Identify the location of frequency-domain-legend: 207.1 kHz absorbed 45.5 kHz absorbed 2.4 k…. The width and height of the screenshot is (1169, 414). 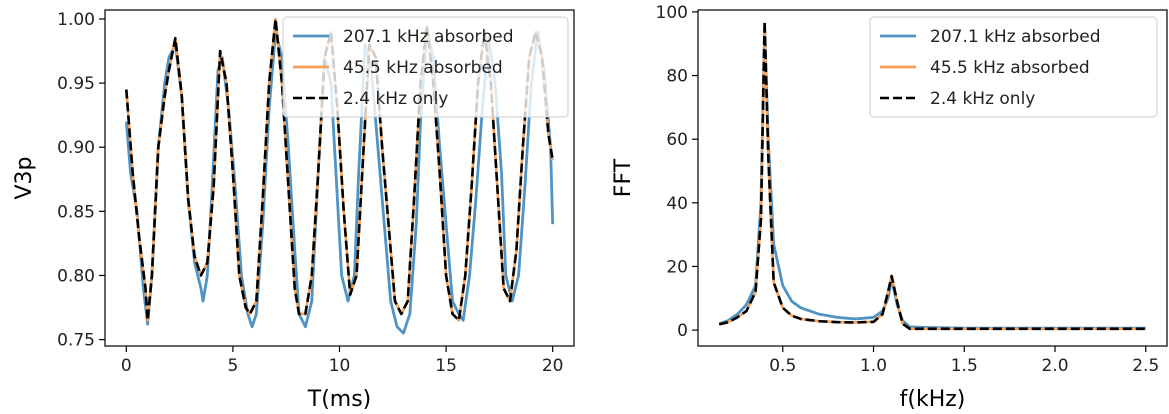
(1013, 67).